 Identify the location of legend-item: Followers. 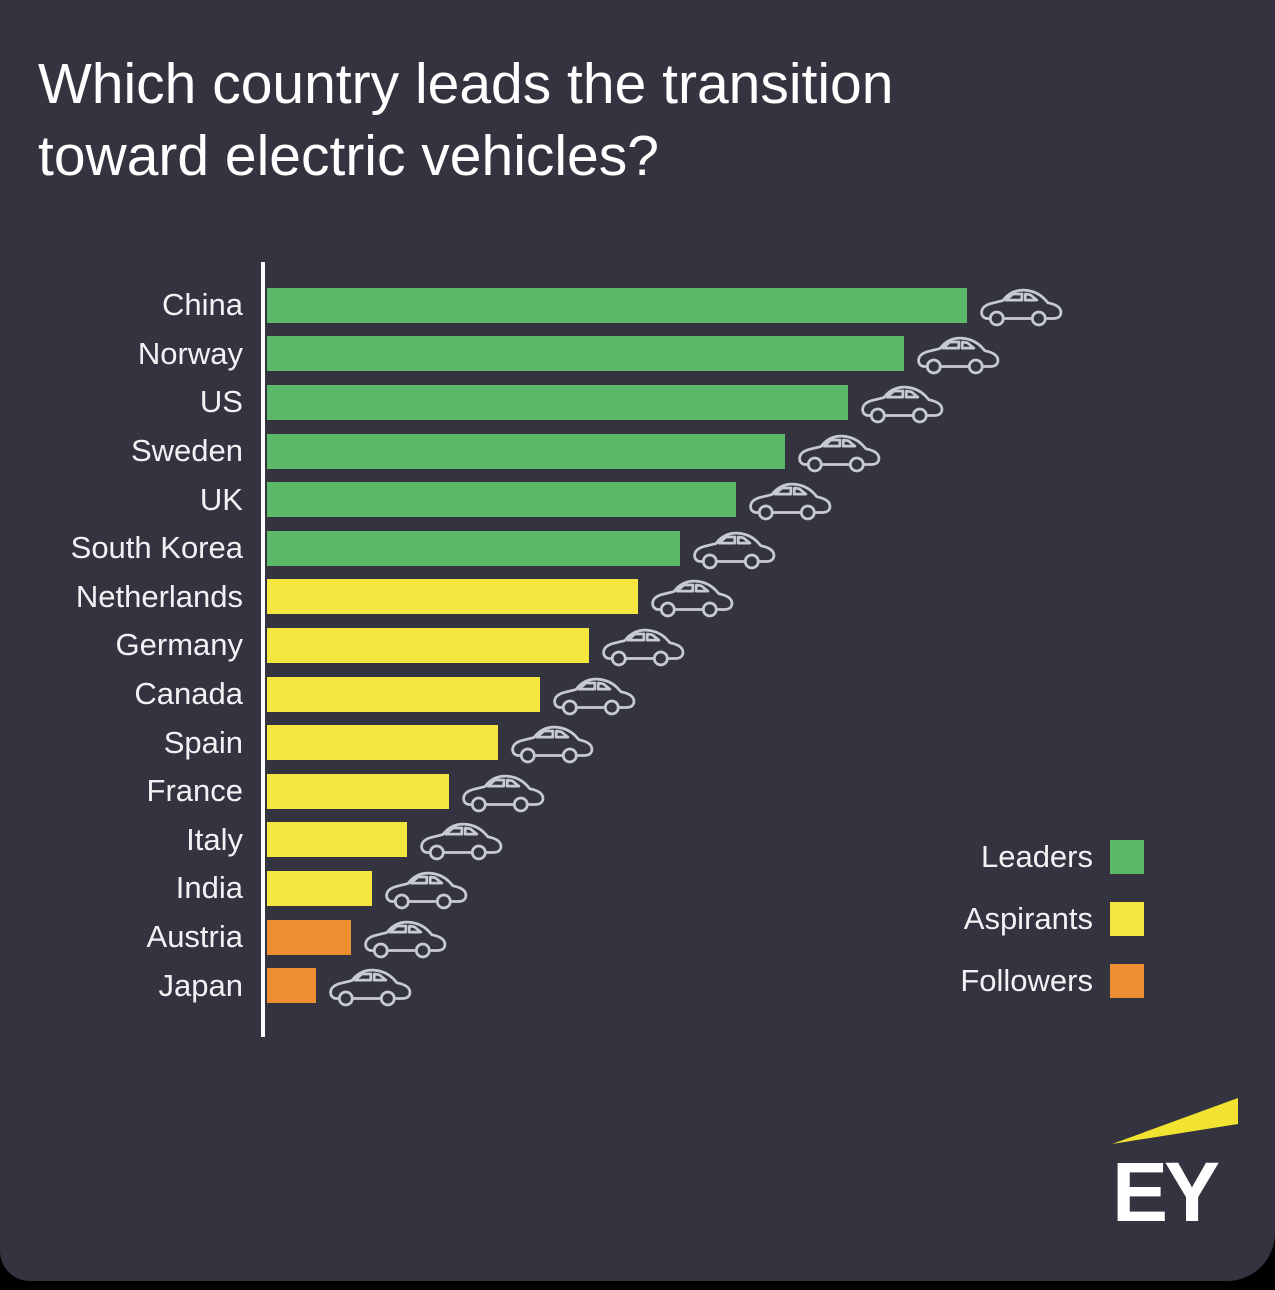
(1052, 981).